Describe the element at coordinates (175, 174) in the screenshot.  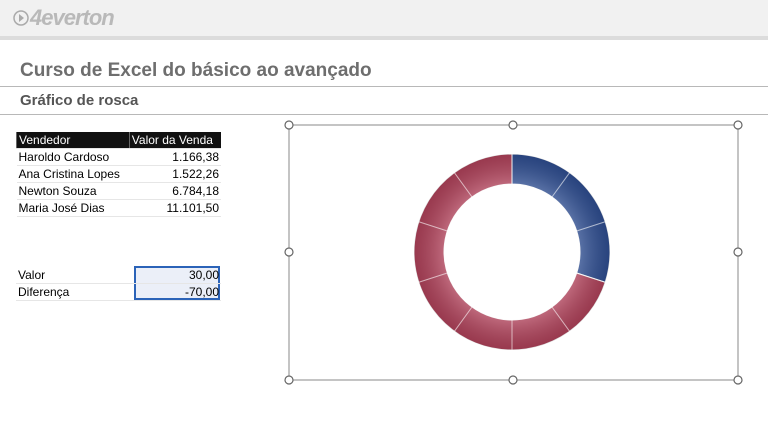
I see `table-cell: 1.522,26` at that location.